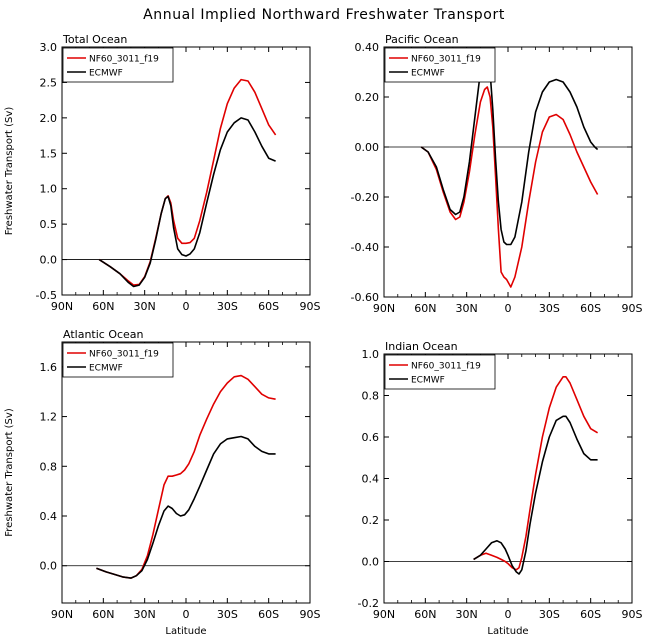 Image resolution: width=649 pixels, height=644 pixels. Describe the element at coordinates (46, 295) in the screenshot. I see `y-tick-label: -0.5` at that location.